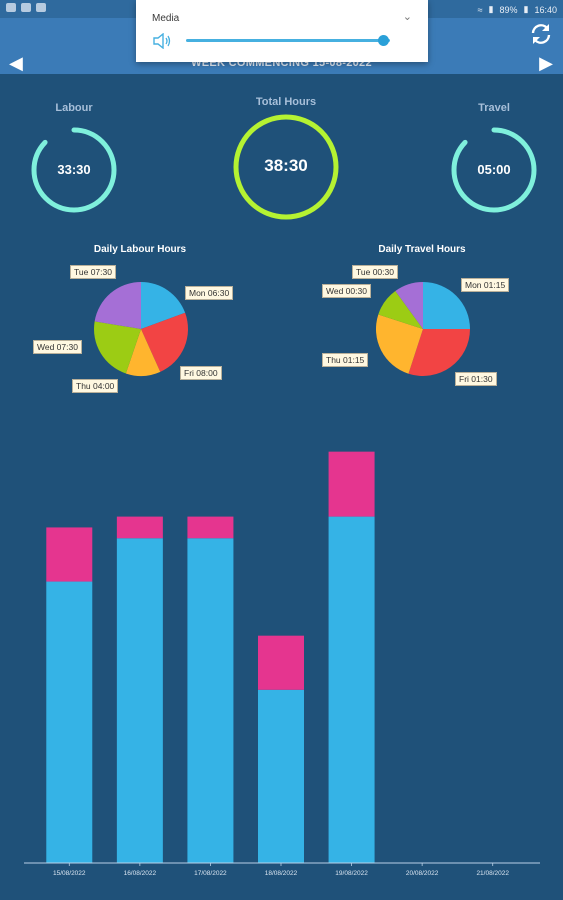 The image size is (563, 900). What do you see at coordinates (69, 873) in the screenshot?
I see `x-tick-label: 15/08/2022` at bounding box center [69, 873].